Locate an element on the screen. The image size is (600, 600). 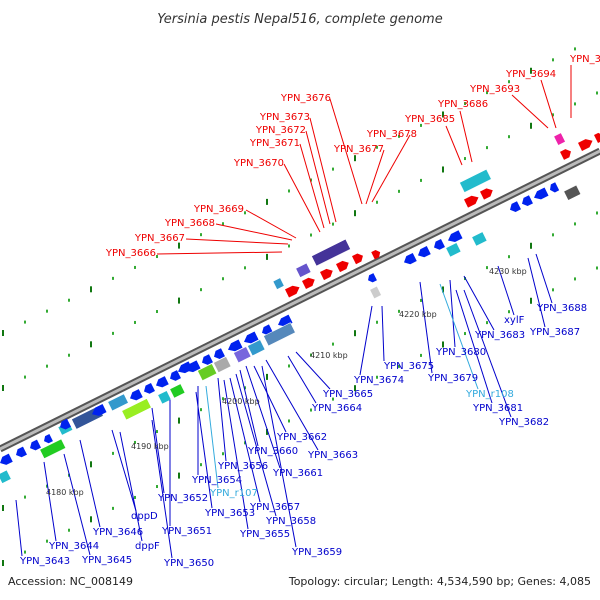
gene-label: YPN_3677 is located at coordinates (358, 149).